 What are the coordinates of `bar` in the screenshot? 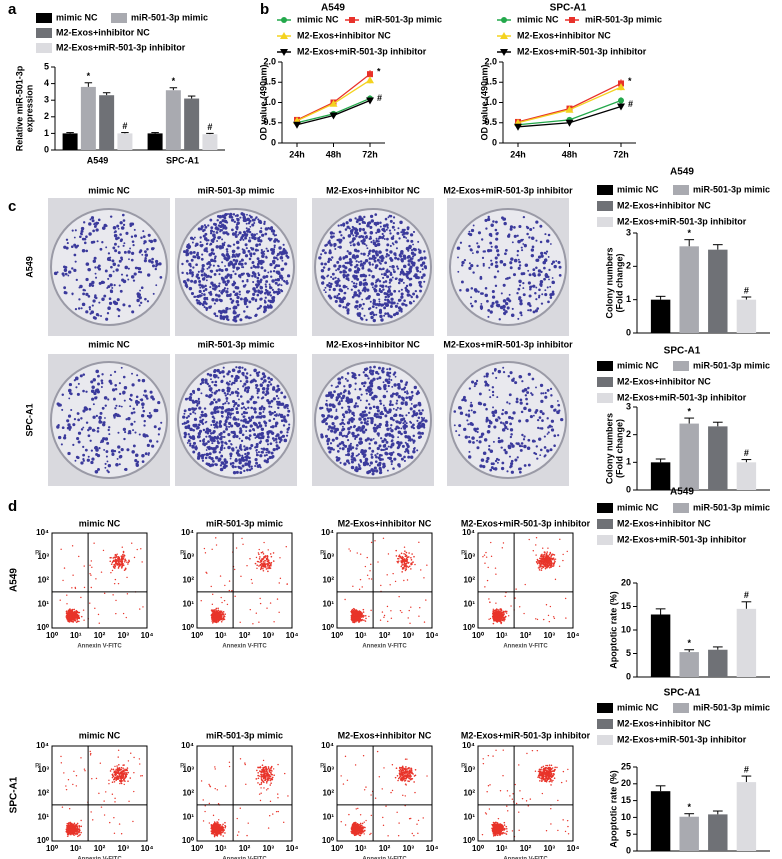 It's located at (155, 141).